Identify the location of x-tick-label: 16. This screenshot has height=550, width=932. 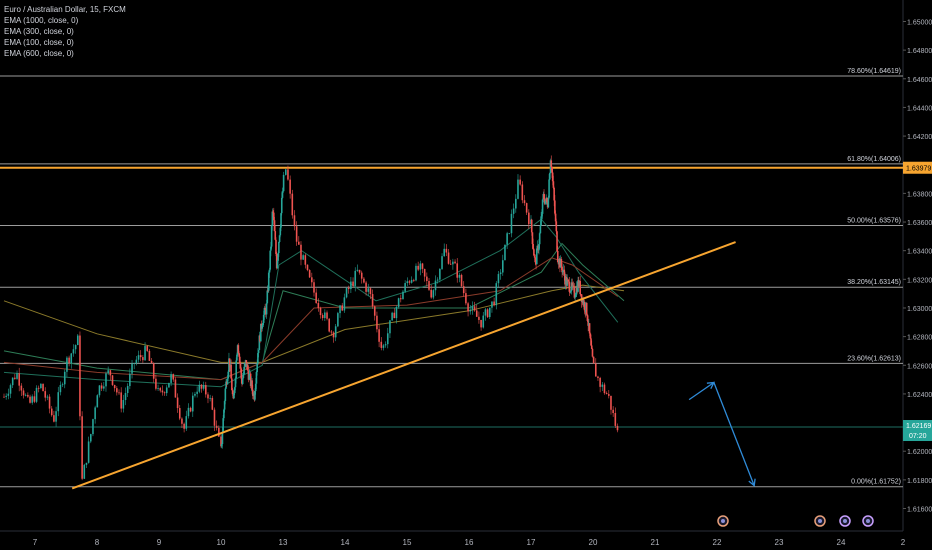
(469, 542).